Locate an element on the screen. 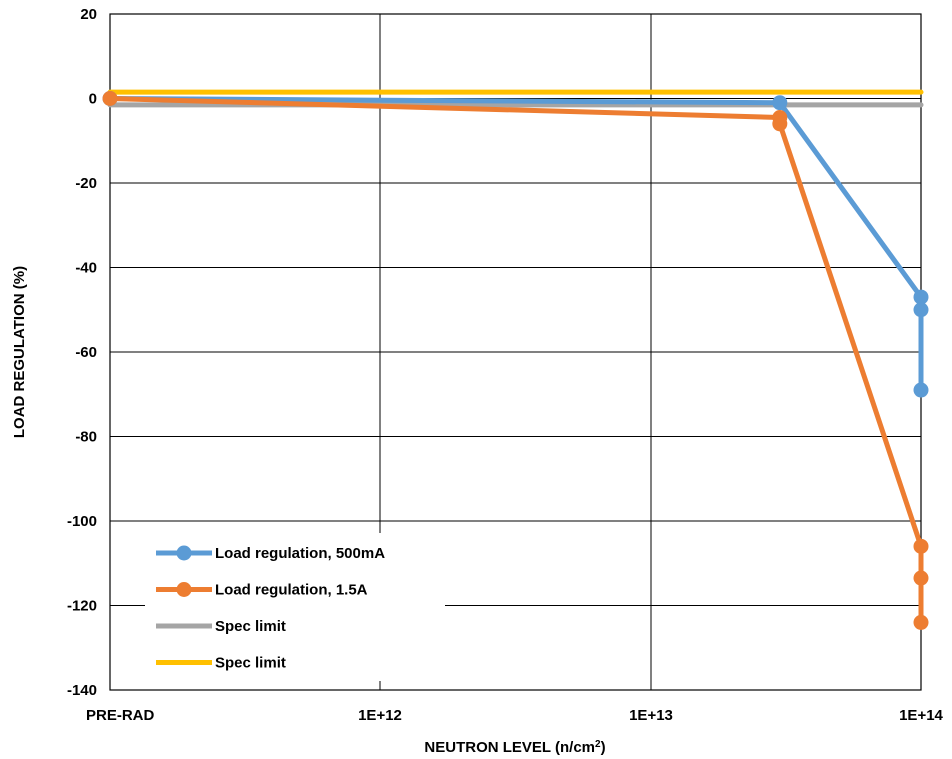 This screenshot has height=759, width=952. y-tick-label: -120 is located at coordinates (82, 606).